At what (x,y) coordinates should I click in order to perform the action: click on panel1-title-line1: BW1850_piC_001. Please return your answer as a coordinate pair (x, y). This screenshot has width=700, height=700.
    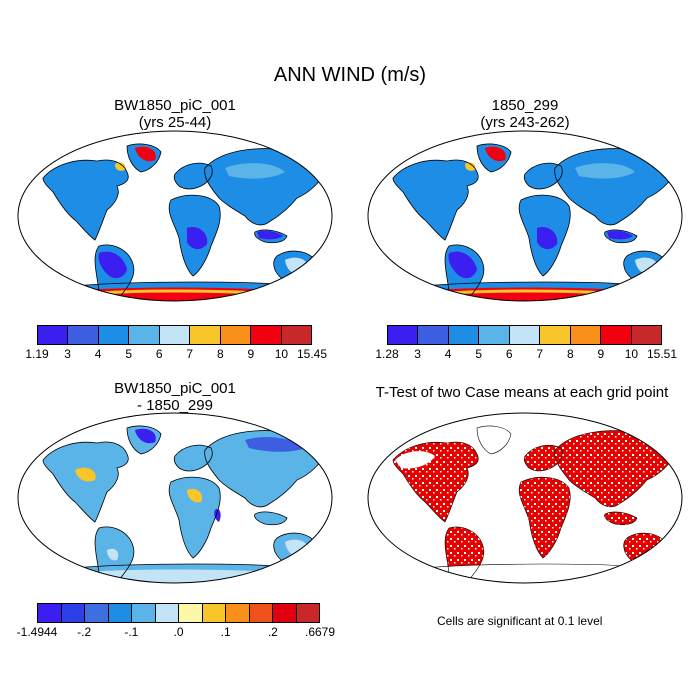
    Looking at the image, I should click on (175, 105).